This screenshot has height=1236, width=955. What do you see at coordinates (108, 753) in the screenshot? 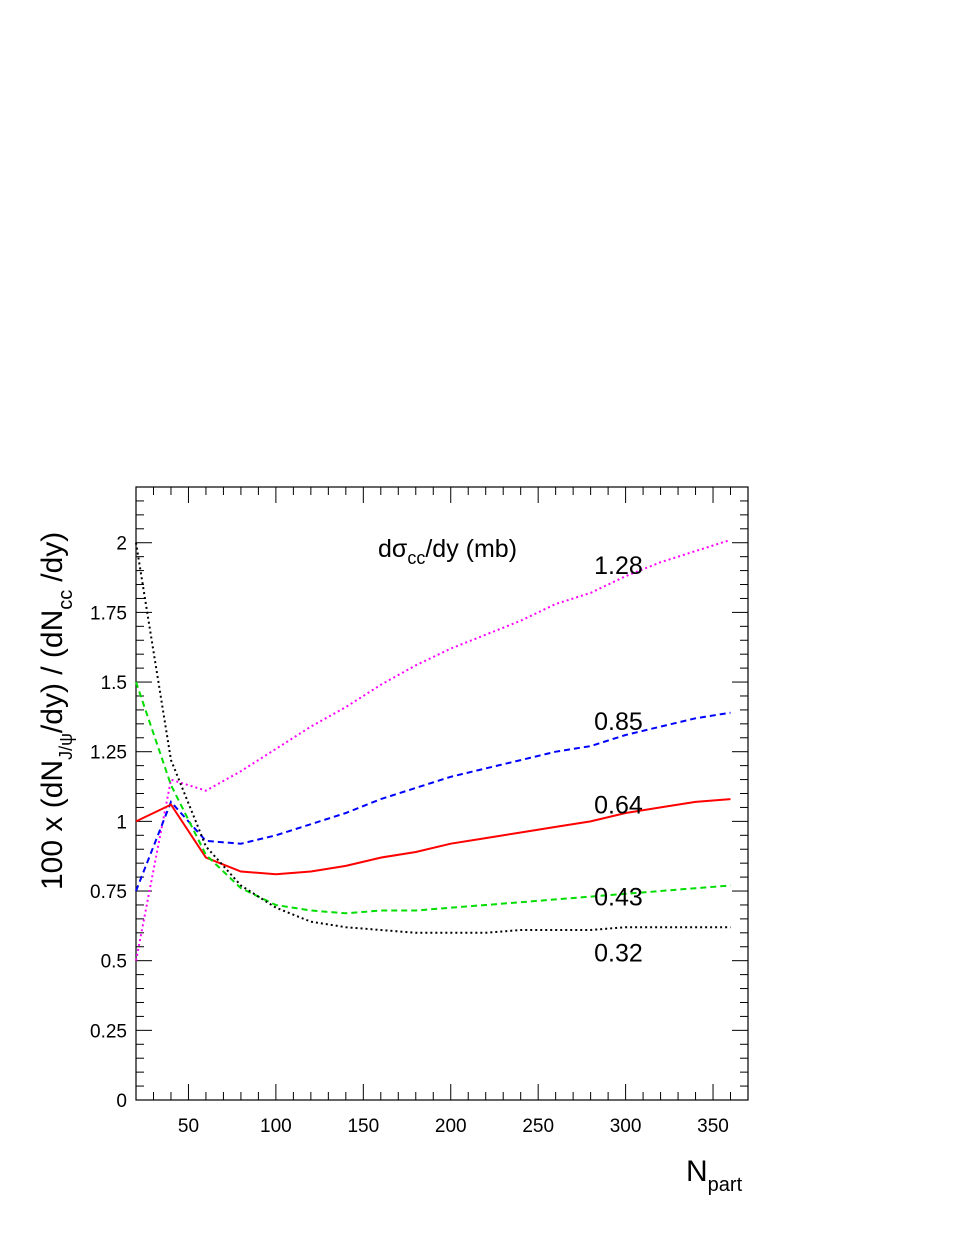
I see `y-tick-label: 1.25` at bounding box center [108, 753].